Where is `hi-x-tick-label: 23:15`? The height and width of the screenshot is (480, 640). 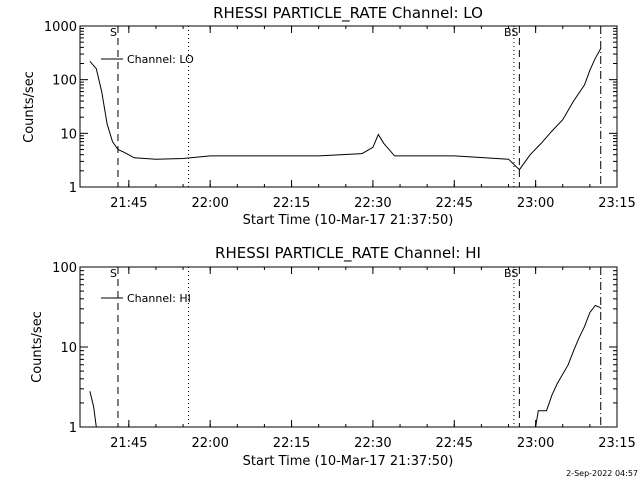 hi-x-tick-label: 23:15 is located at coordinates (616, 443).